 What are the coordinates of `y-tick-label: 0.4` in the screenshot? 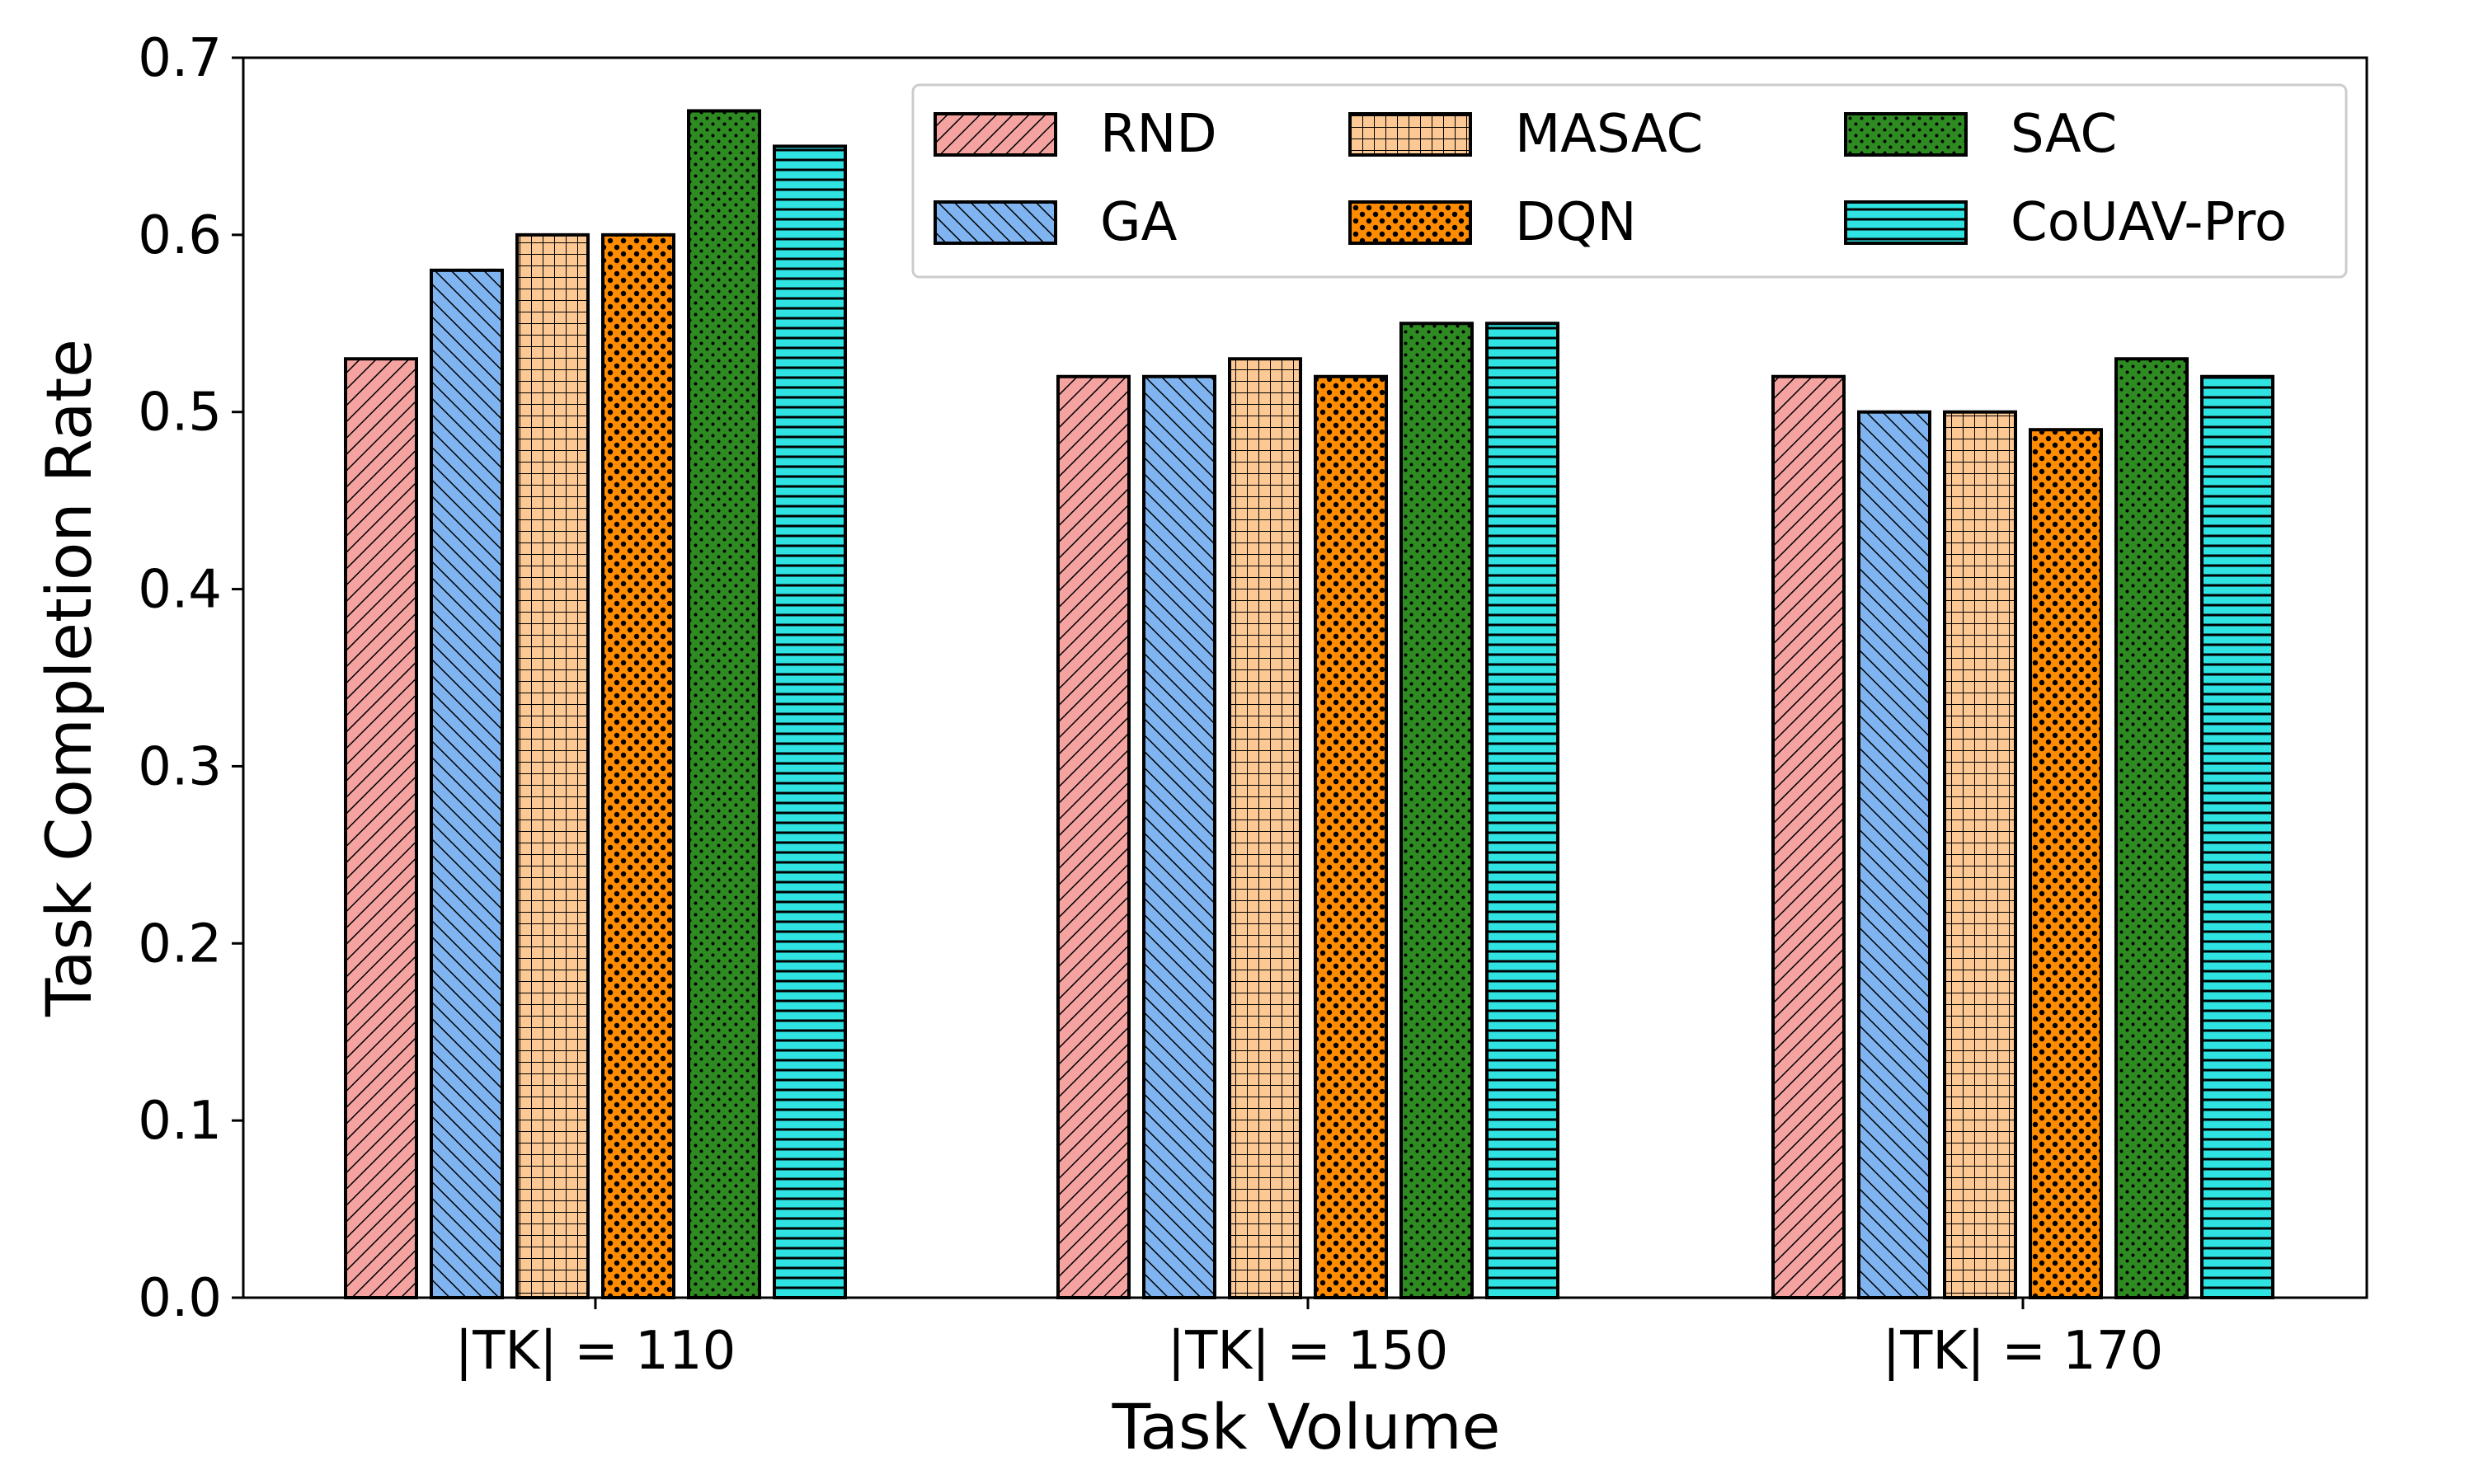 It's located at (180, 590).